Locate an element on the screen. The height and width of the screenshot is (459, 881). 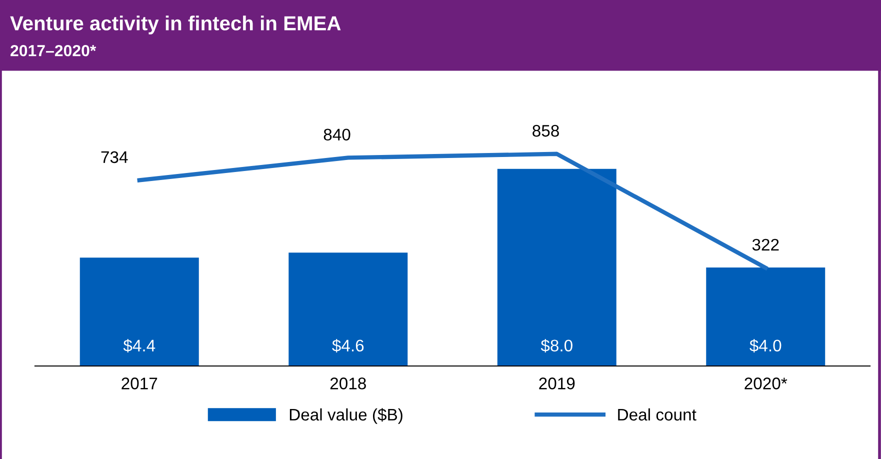
data-label: $4.6 is located at coordinates (348, 345).